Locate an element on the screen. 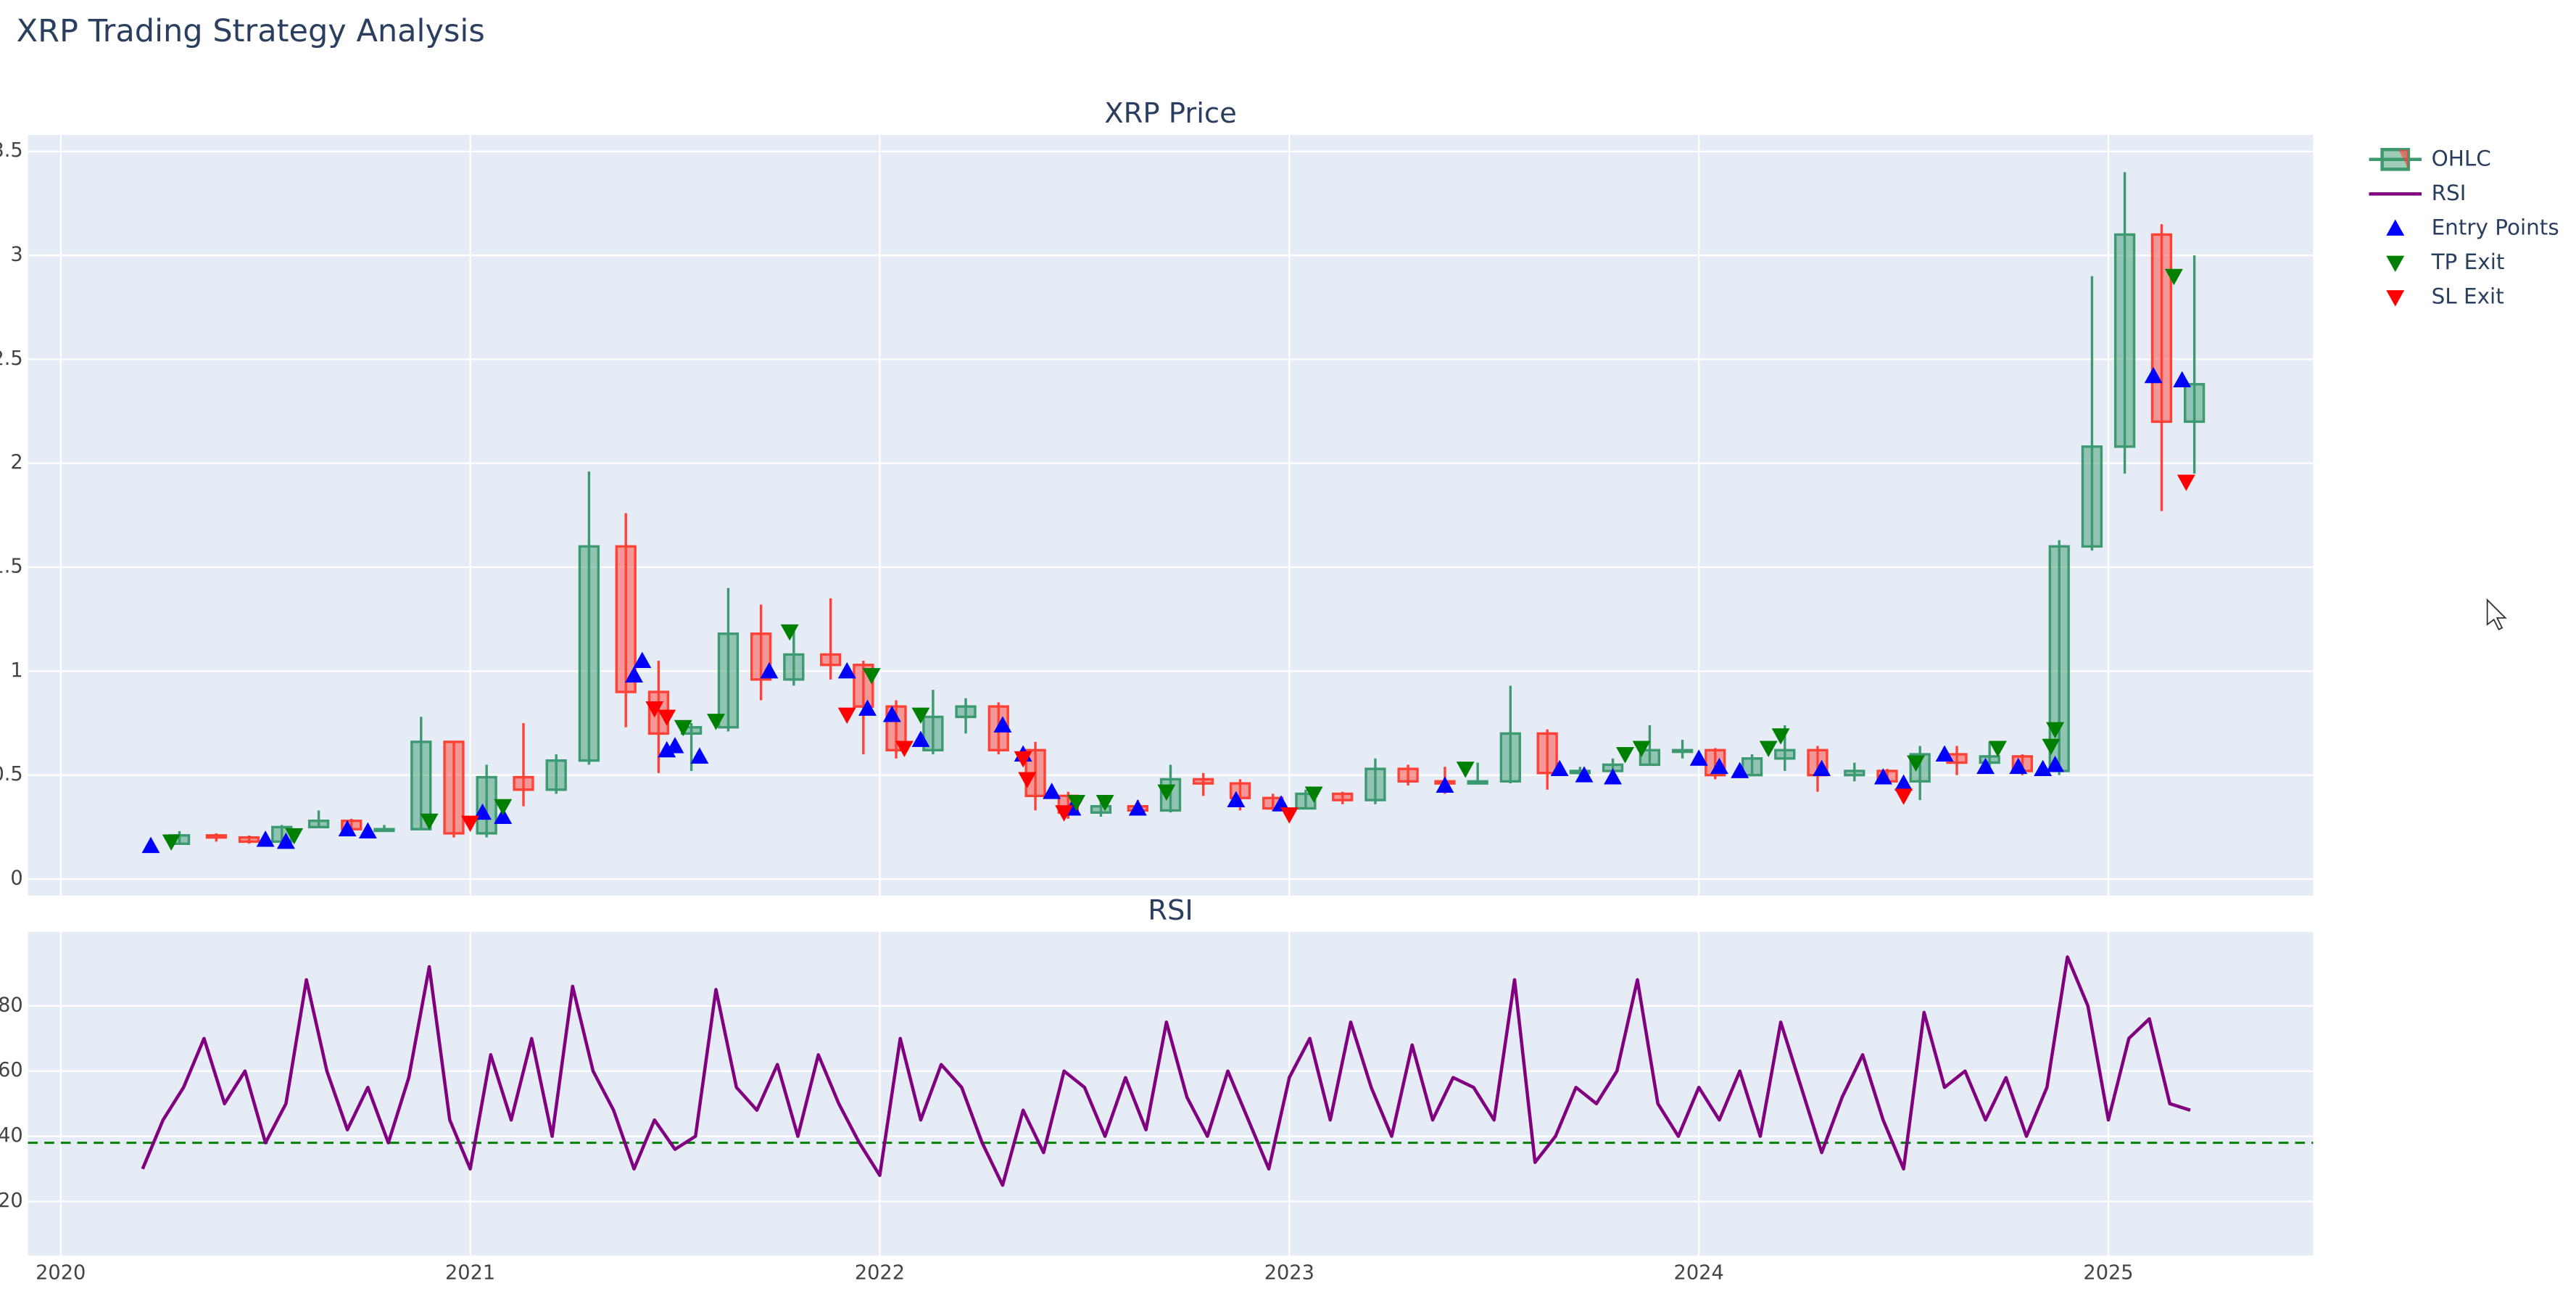 This screenshot has height=1299, width=2576. x-tick-label: 2025 is located at coordinates (2108, 1273).